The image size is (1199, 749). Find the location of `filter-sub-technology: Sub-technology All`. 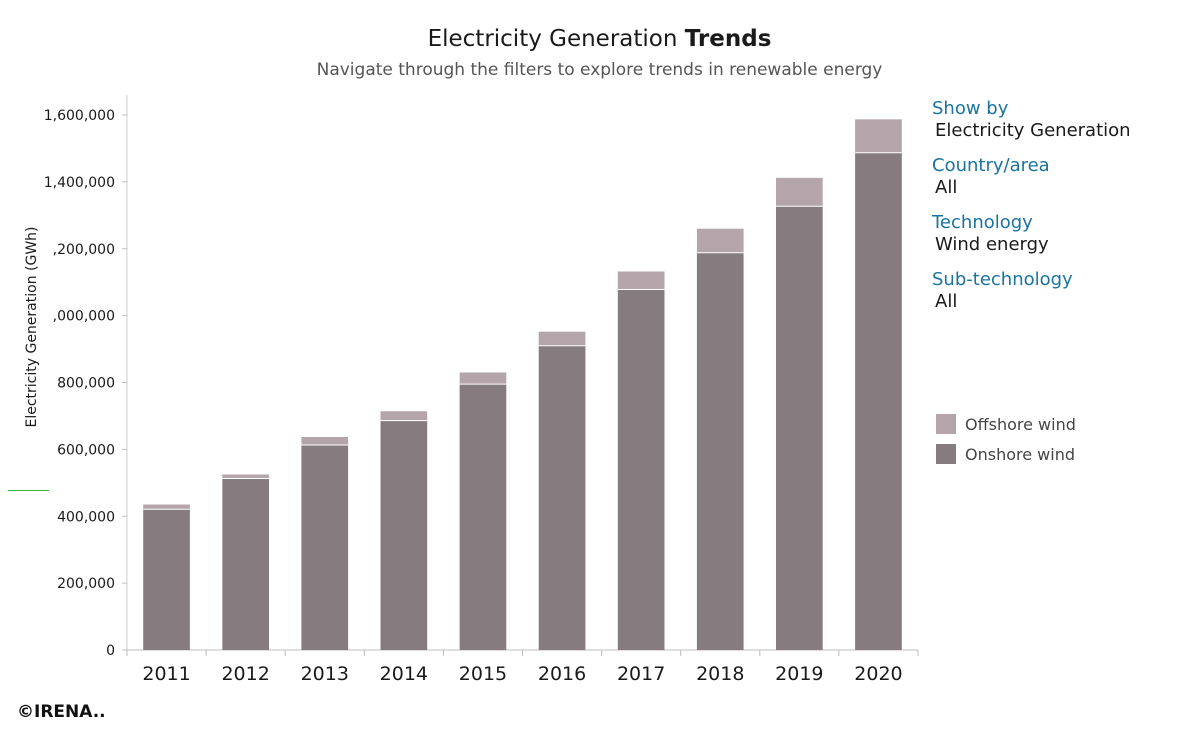

filter-sub-technology: Sub-technology All is located at coordinates (1062, 291).